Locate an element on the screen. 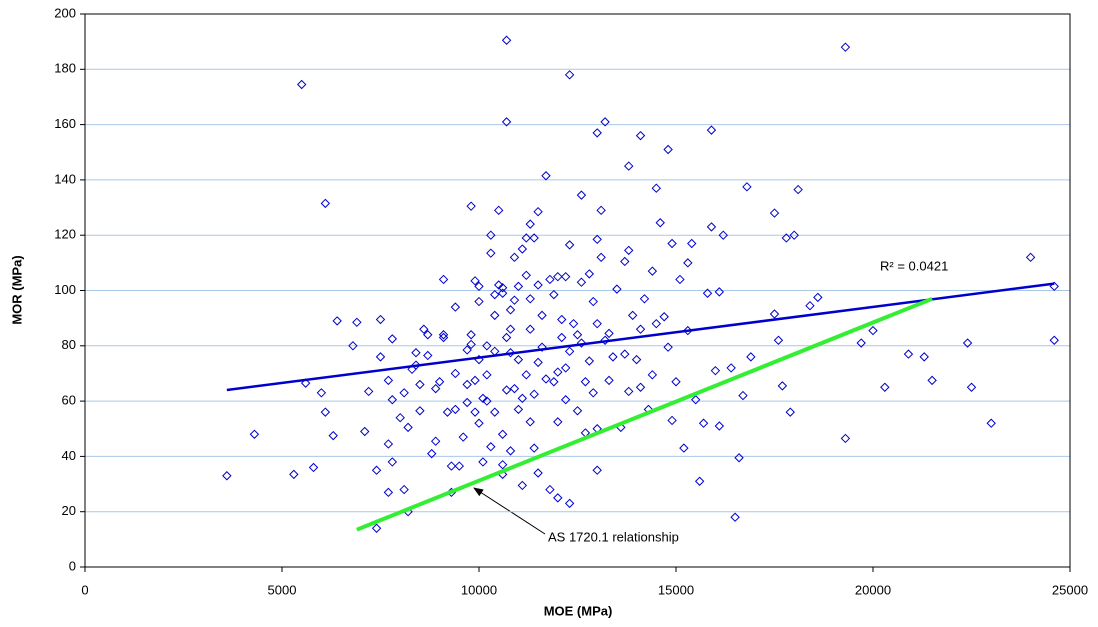  x-tick-label: 5000 is located at coordinates (282, 589).